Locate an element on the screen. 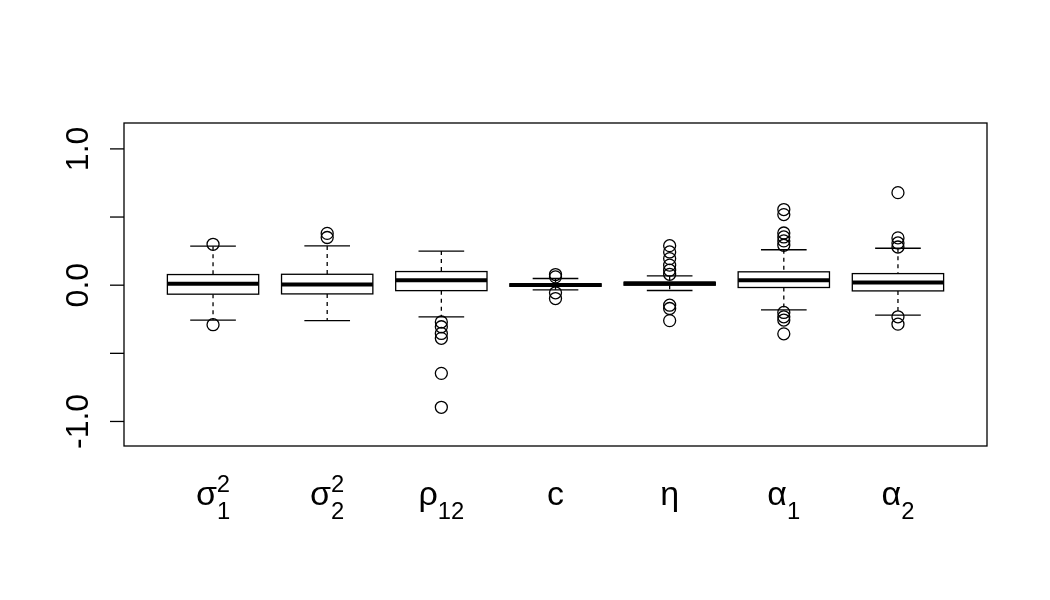 This screenshot has height=600, width=1050. y-tick-label: -1.0 is located at coordinates (77, 421).